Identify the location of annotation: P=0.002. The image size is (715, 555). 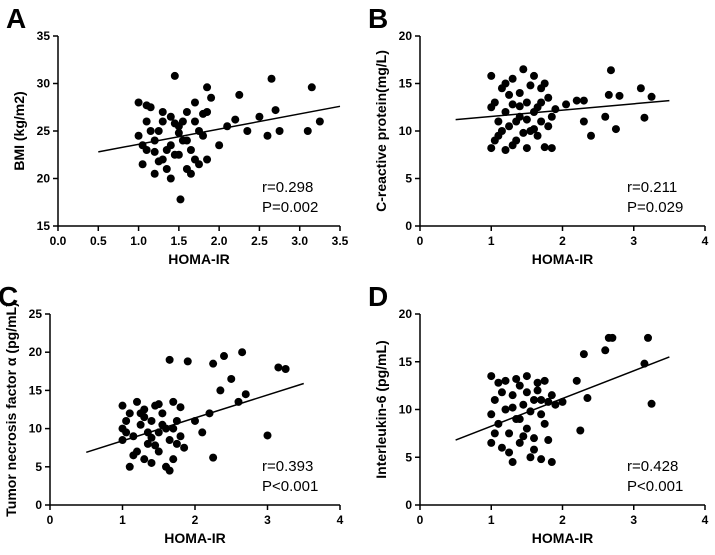
(290, 207).